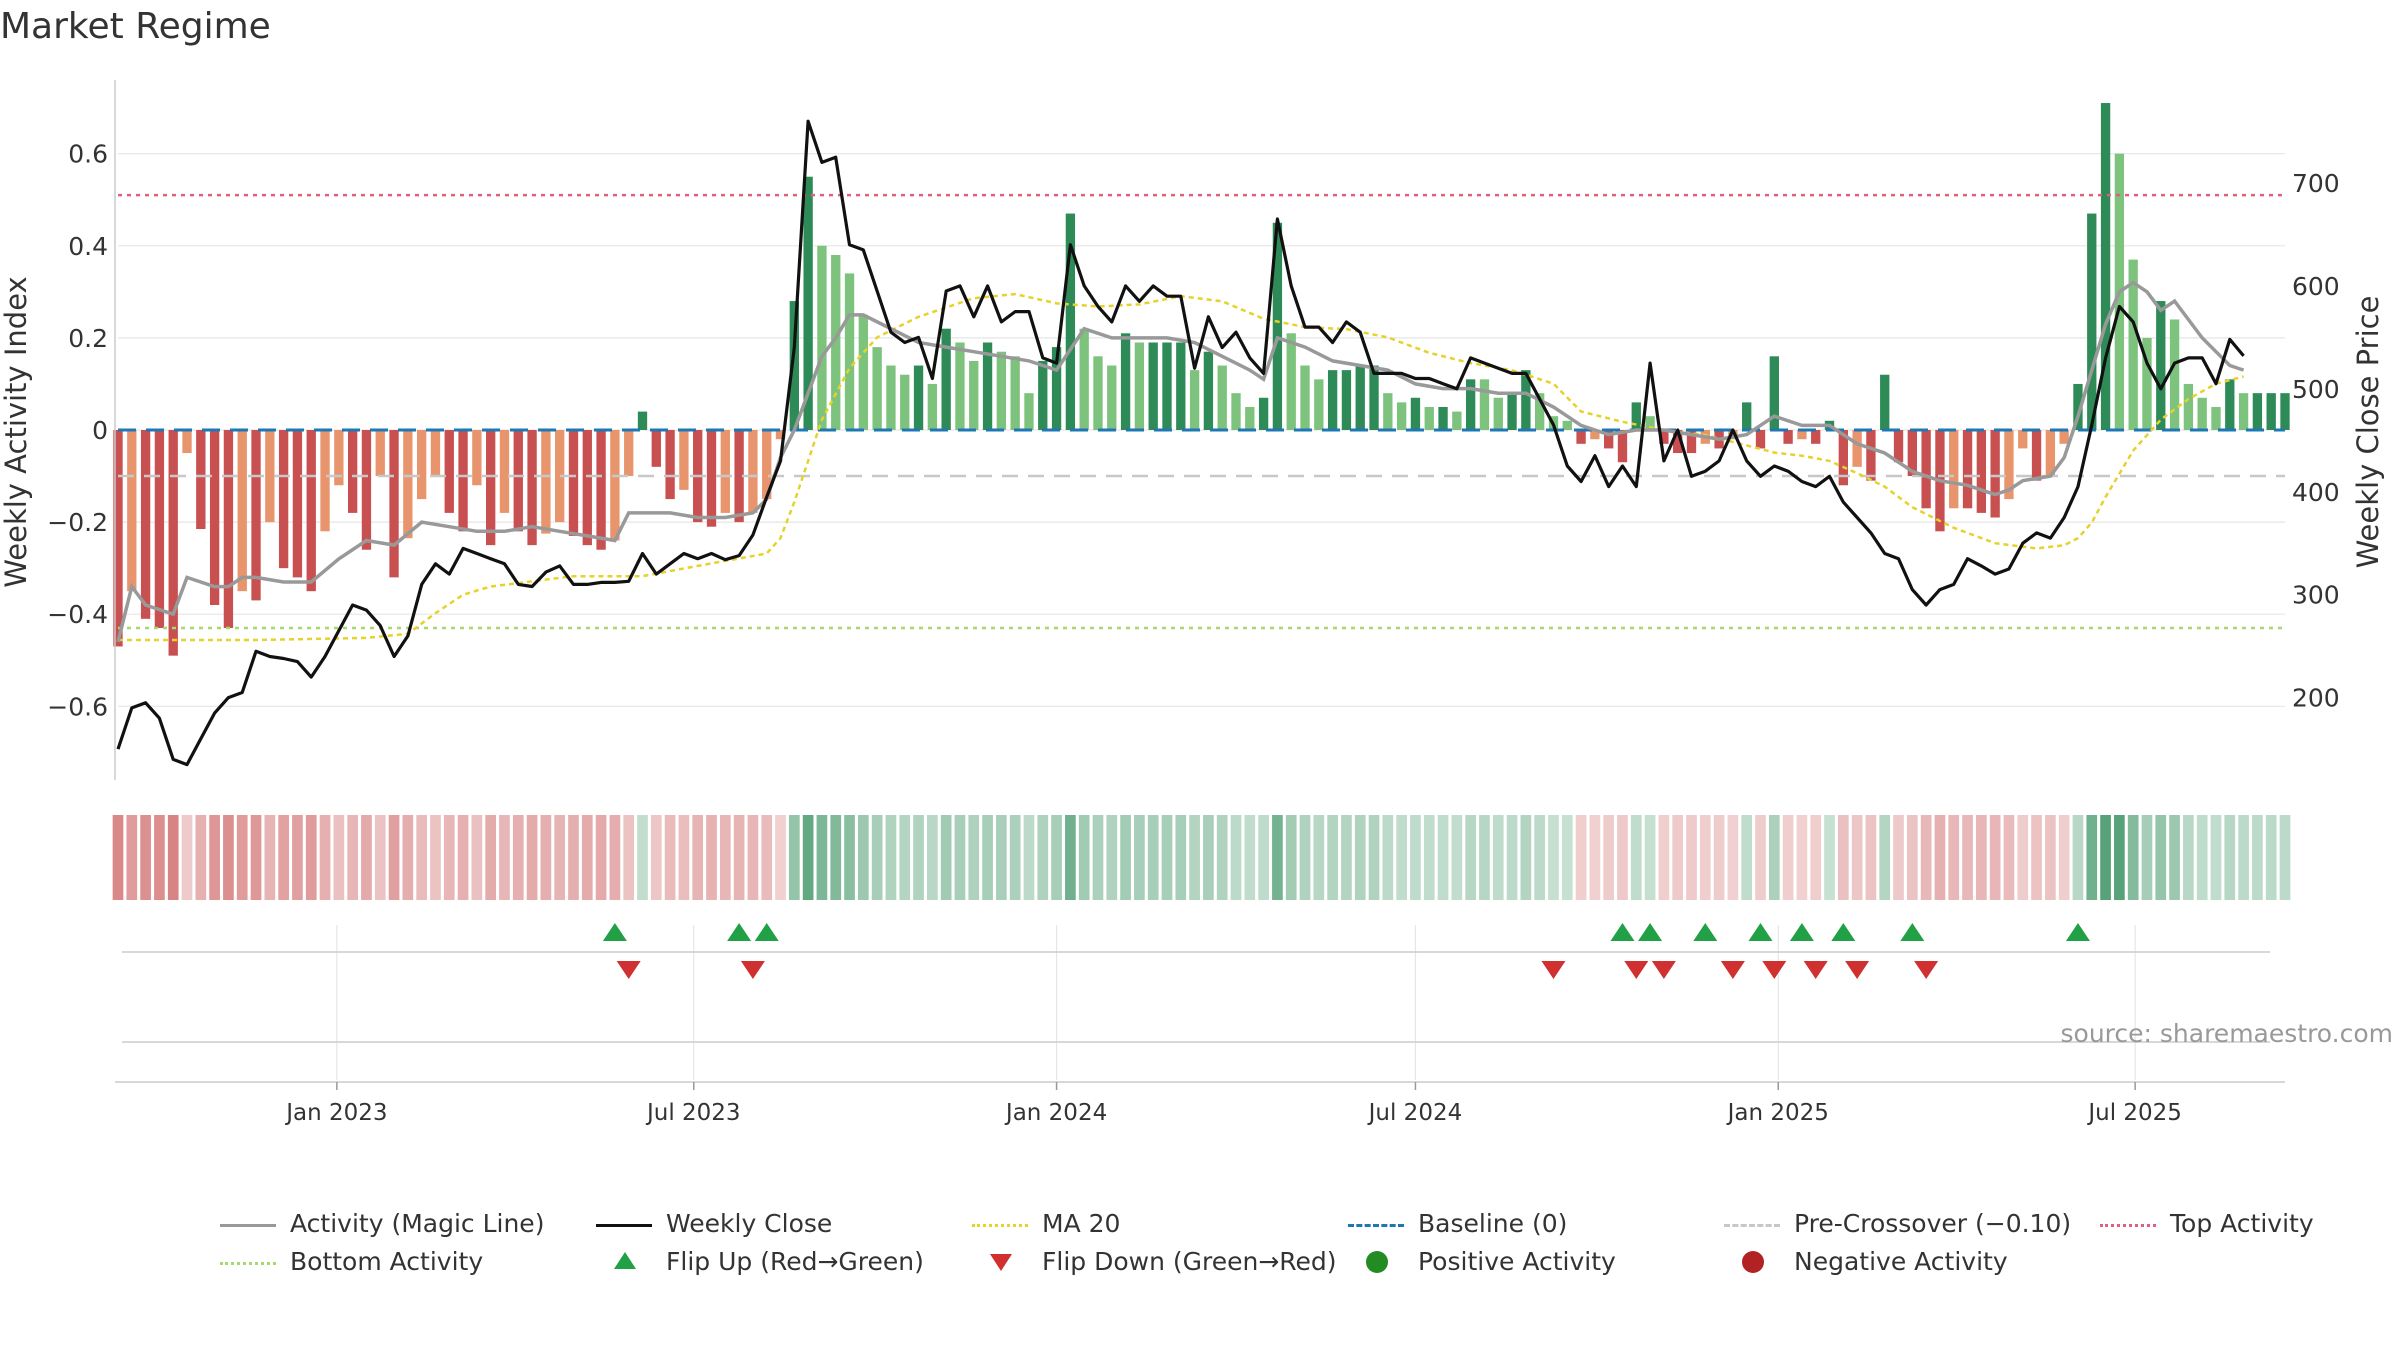 The height and width of the screenshot is (1350, 2400). What do you see at coordinates (1346, 951) in the screenshot?
I see `flip-markers` at bounding box center [1346, 951].